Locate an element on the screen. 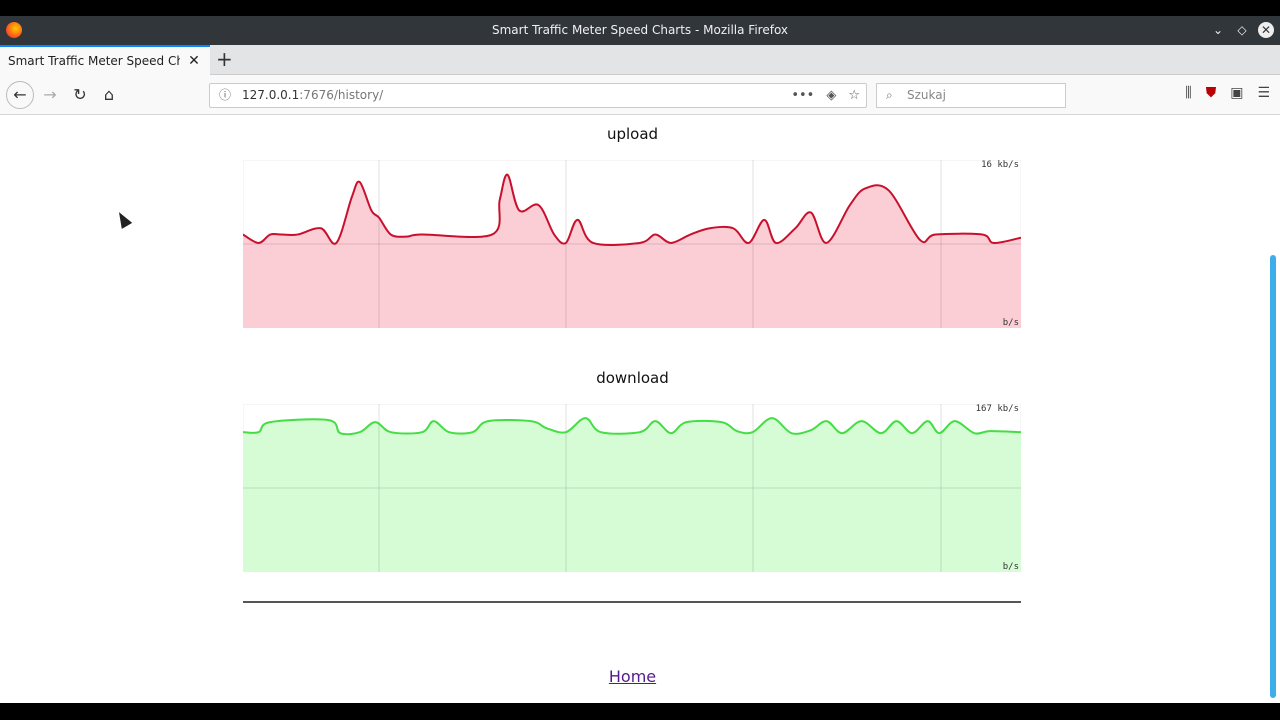 This screenshot has height=720, width=1280. upload-chart-title: upload is located at coordinates (632, 134).